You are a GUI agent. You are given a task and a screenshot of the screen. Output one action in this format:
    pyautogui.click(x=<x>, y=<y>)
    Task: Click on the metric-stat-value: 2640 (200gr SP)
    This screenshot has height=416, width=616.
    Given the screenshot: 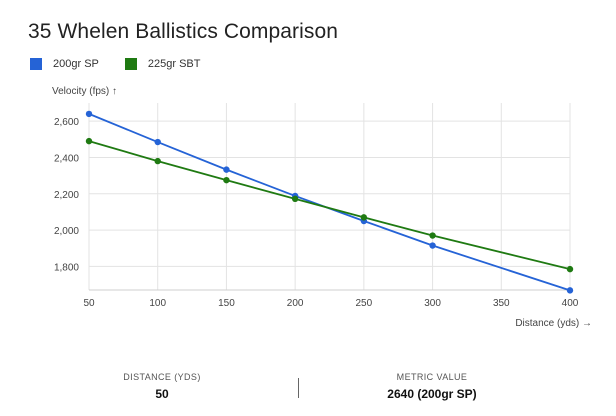 What is the action you would take?
    pyautogui.click(x=432, y=394)
    